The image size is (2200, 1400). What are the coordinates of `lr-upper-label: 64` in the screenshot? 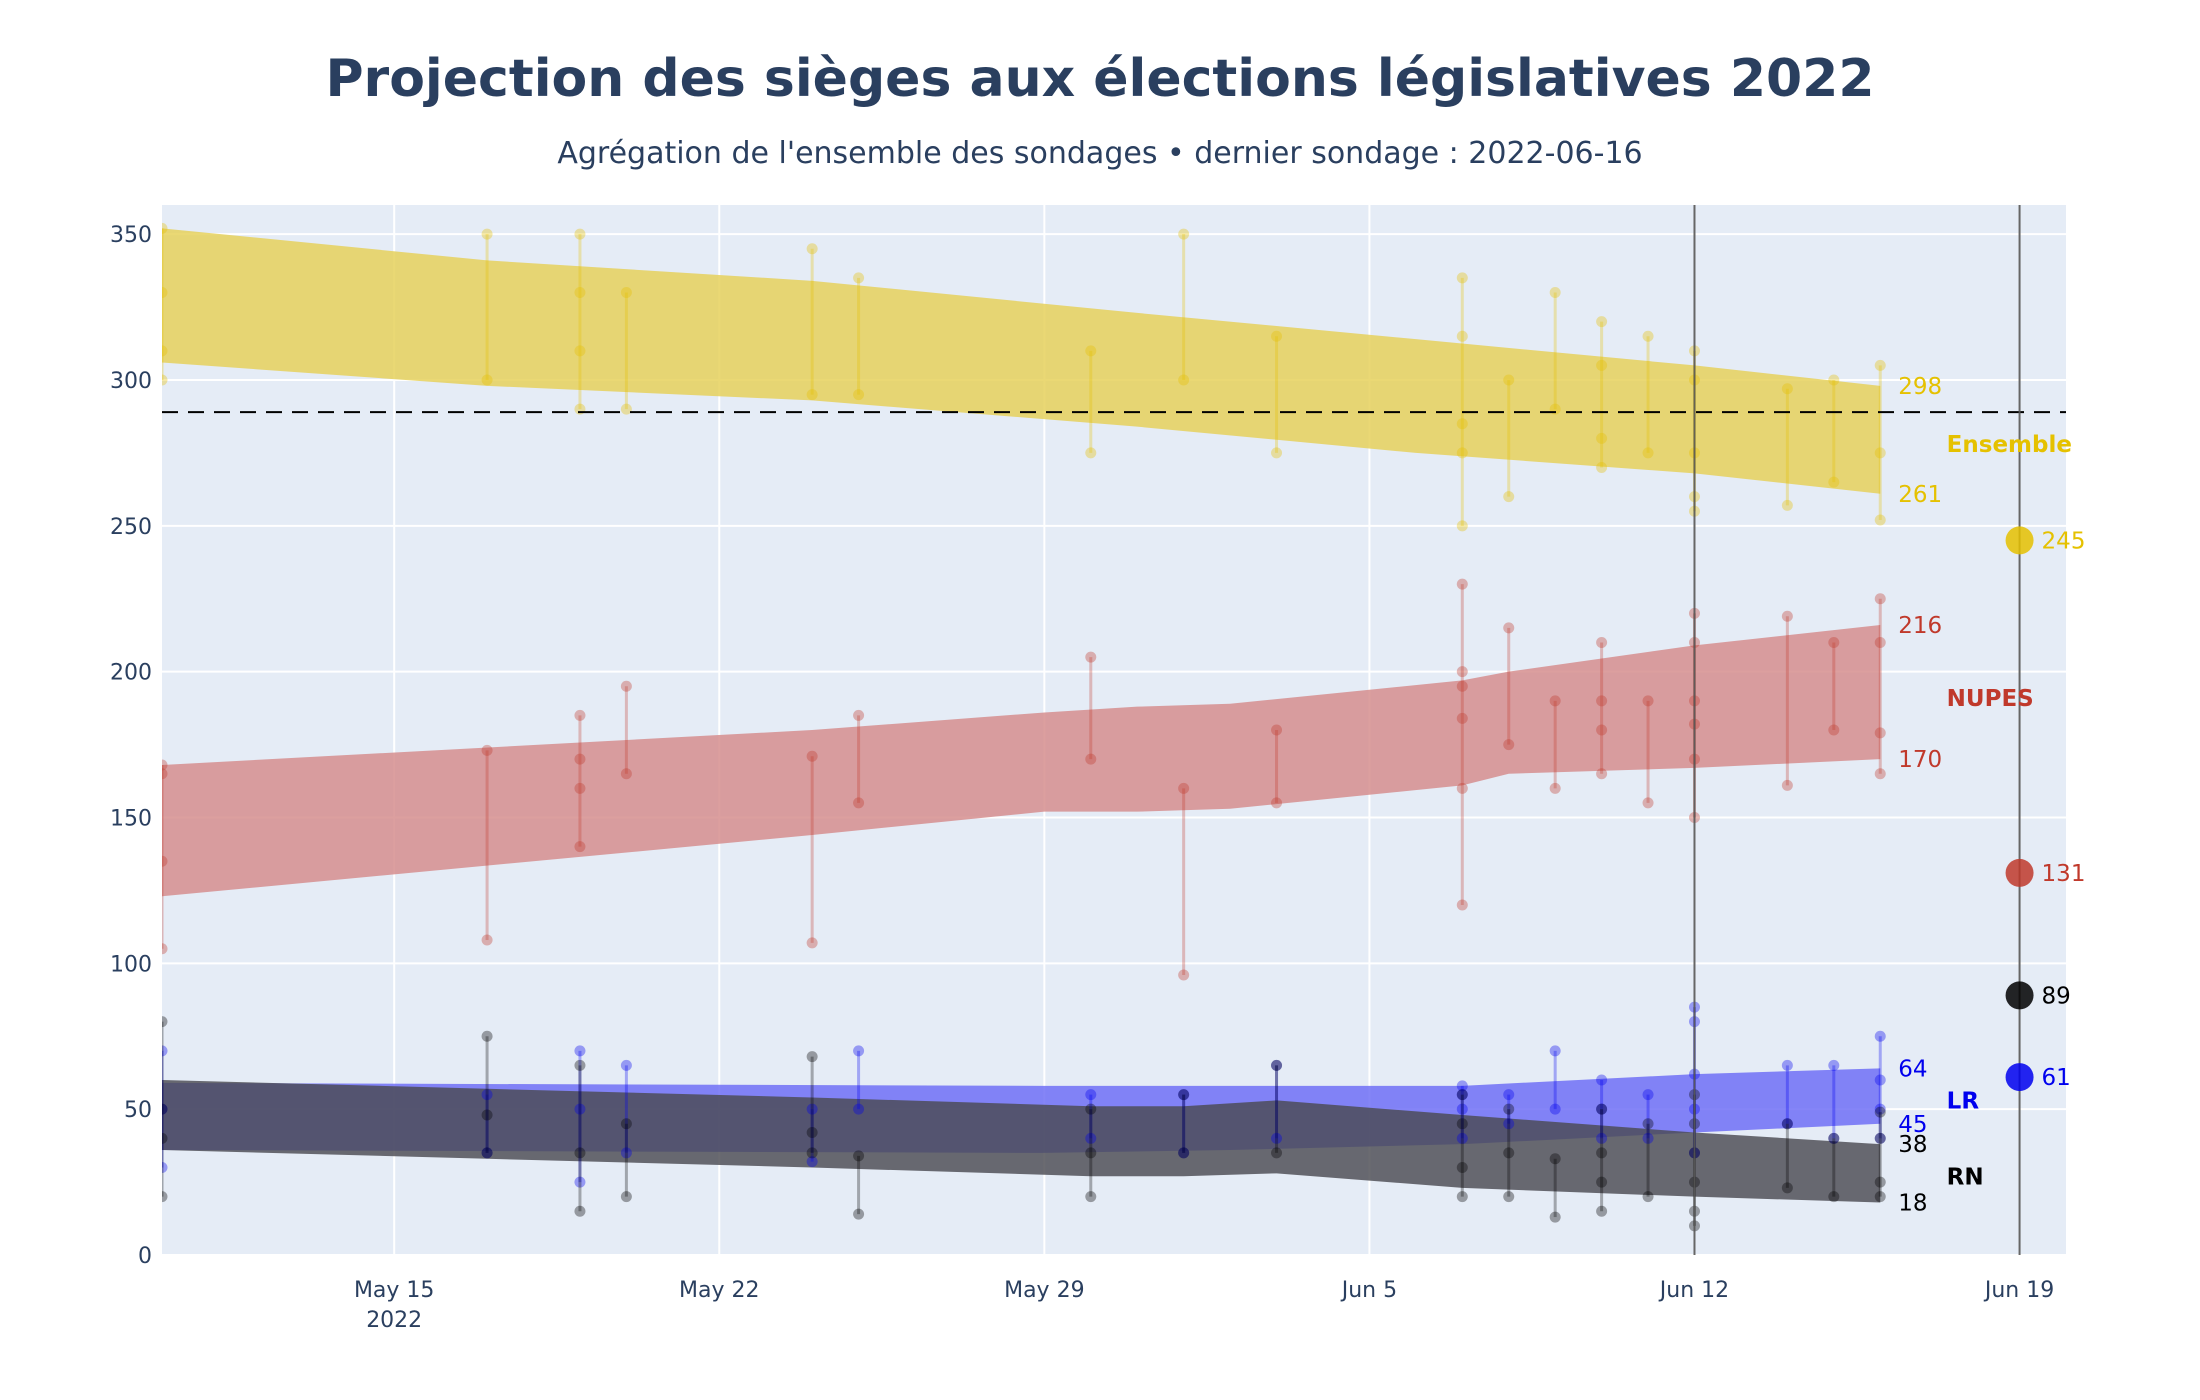 It's located at (1912, 1069).